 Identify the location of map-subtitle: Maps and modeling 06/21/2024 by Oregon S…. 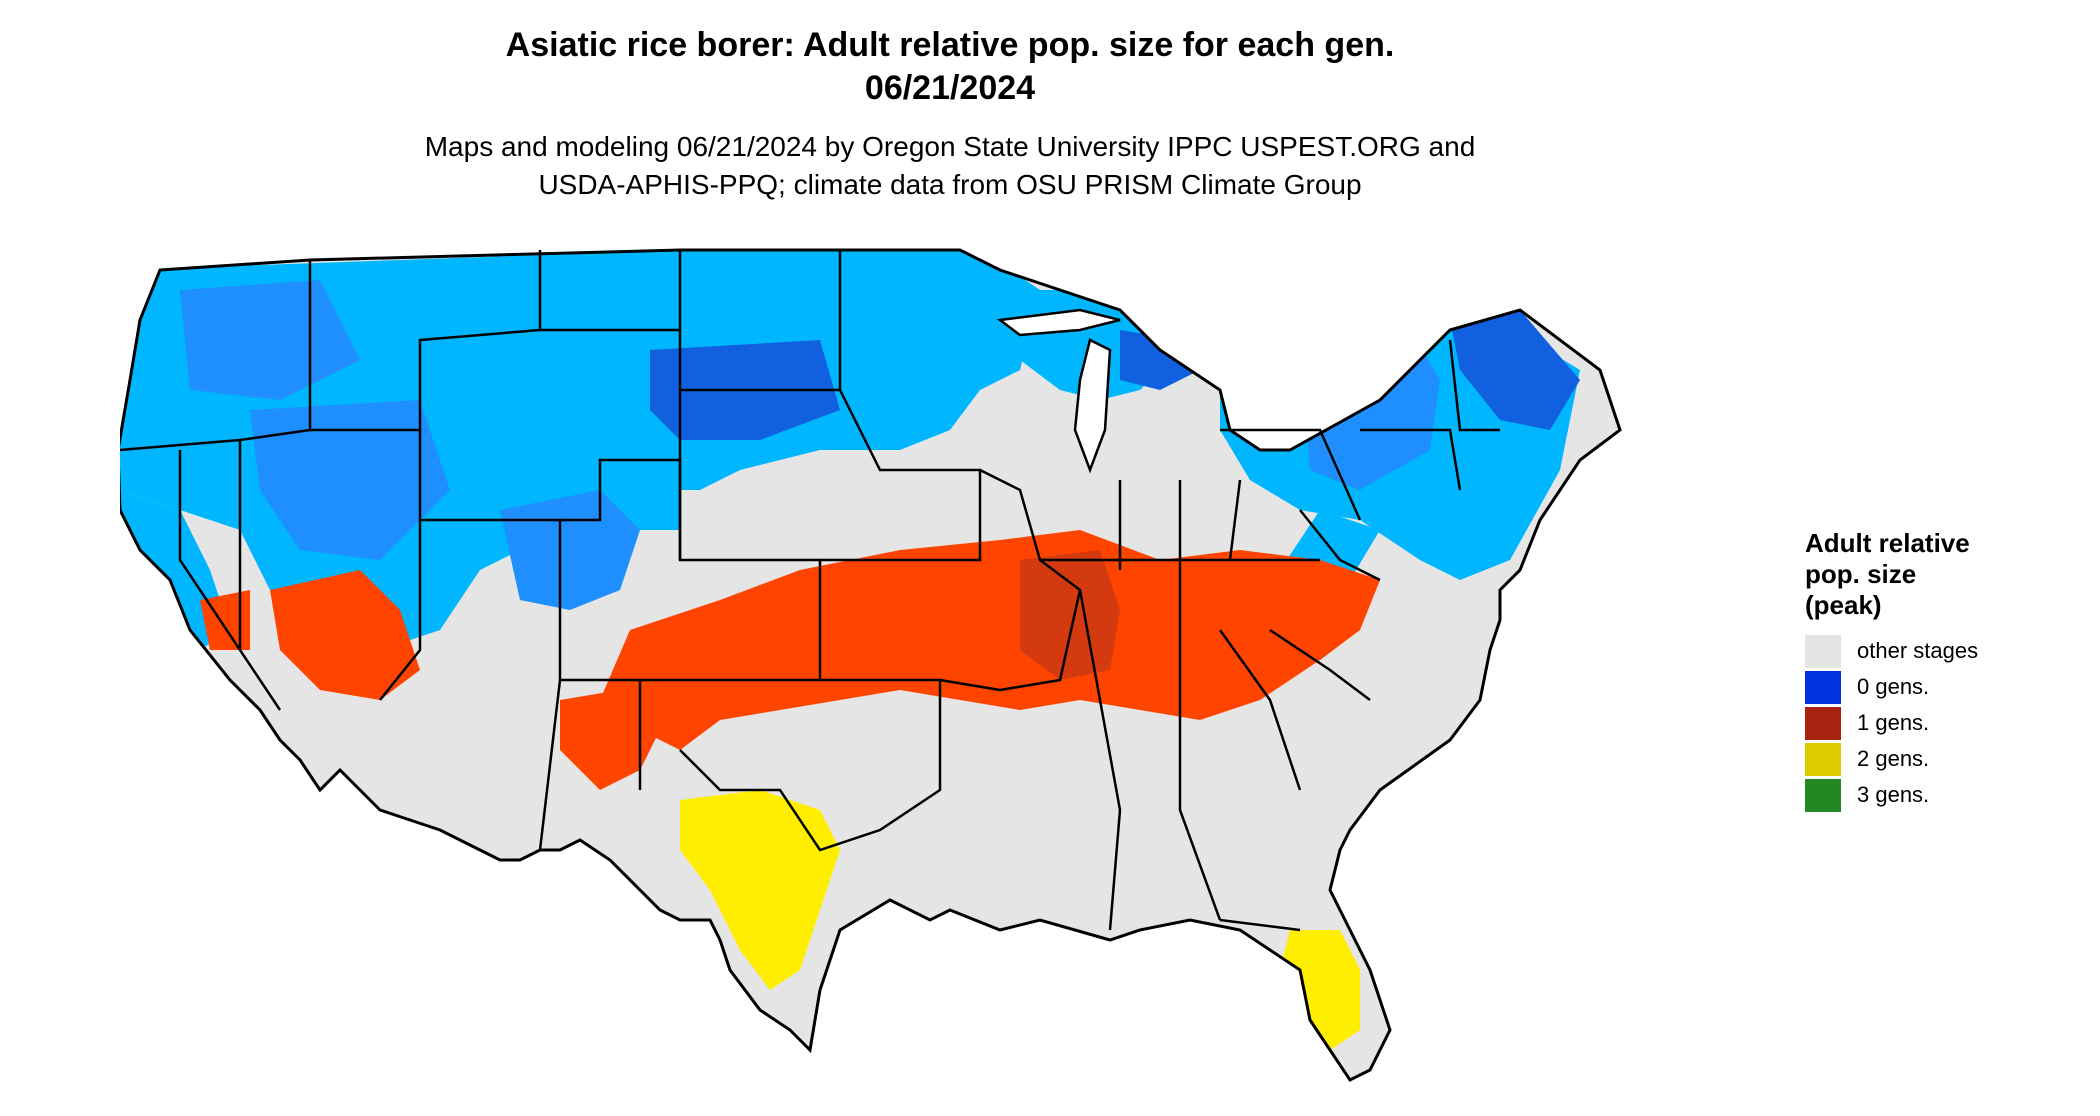
(950, 166).